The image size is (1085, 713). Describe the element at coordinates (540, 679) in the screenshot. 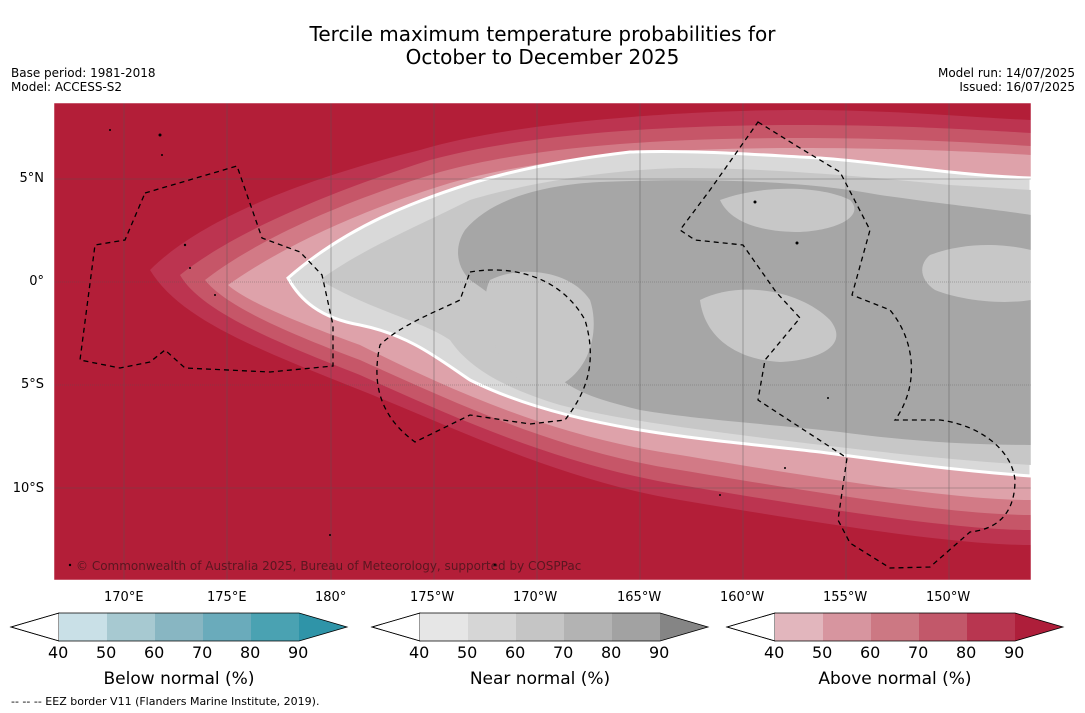

I see `near-normal-label: Near normal (%)` at that location.